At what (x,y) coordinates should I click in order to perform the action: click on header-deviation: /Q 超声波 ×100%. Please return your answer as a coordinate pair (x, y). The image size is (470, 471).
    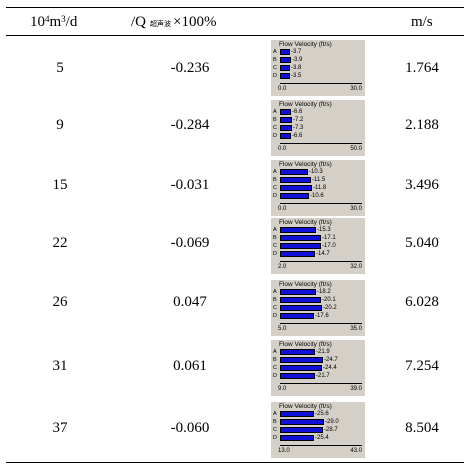
    Looking at the image, I should click on (173, 23).